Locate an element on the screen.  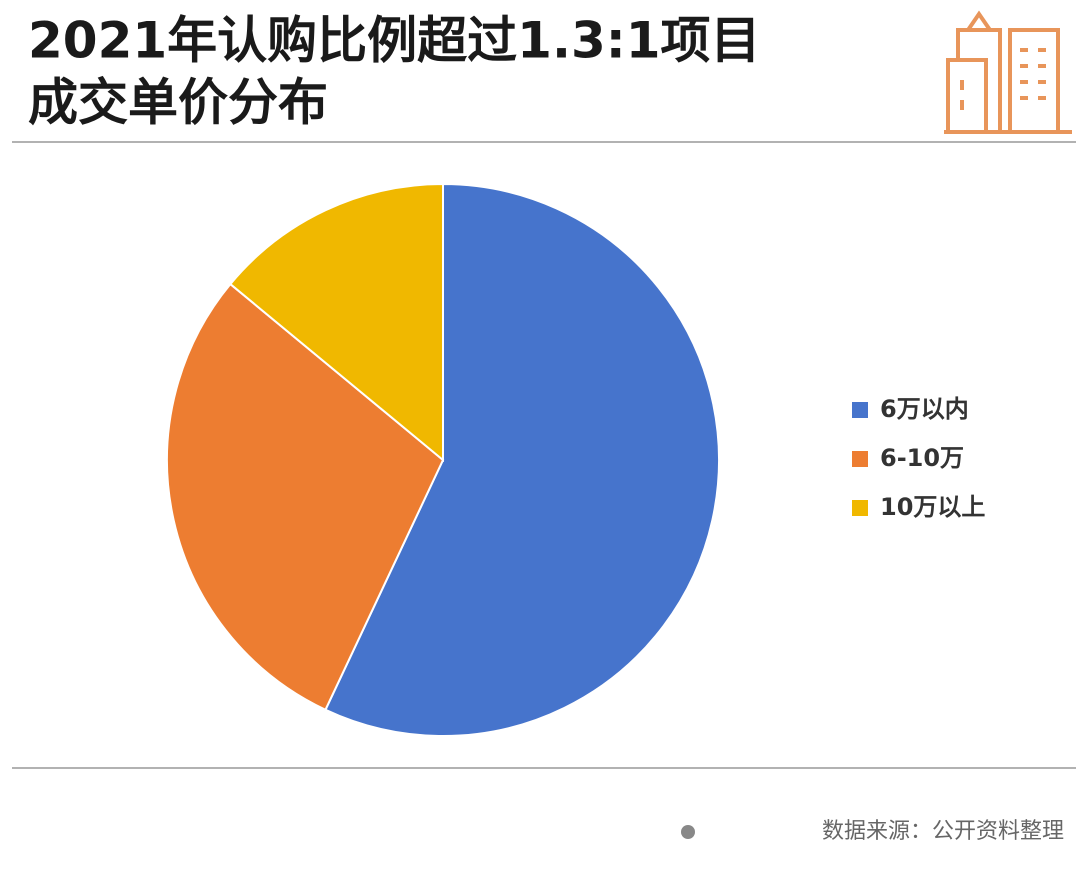
source: 数据来源：公开资料整理 is located at coordinates (943, 831).